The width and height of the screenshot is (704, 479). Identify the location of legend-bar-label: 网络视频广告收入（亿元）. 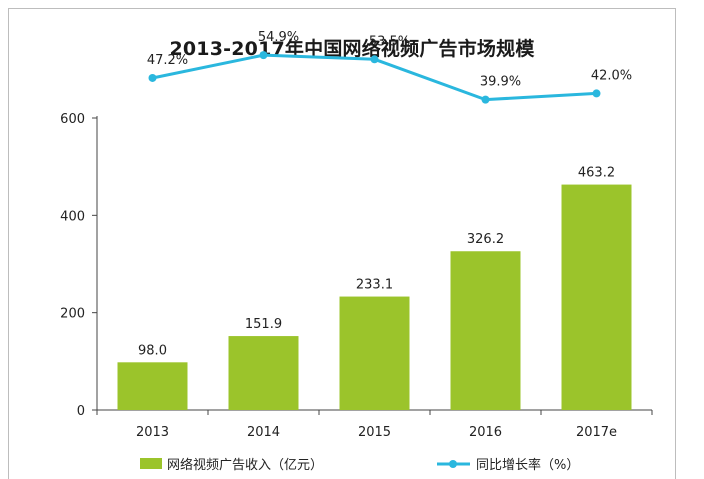
(245, 465).